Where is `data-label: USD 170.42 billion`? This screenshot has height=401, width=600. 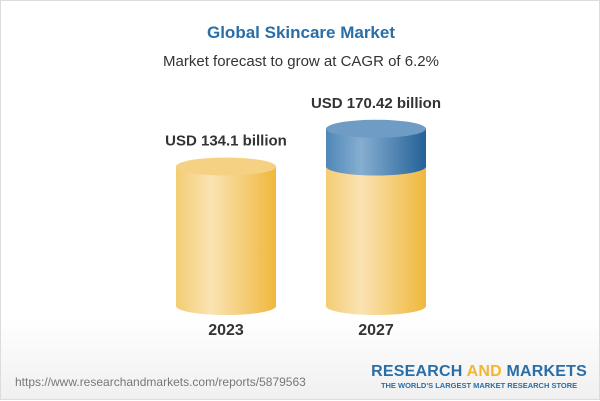
data-label: USD 170.42 billion is located at coordinates (376, 103).